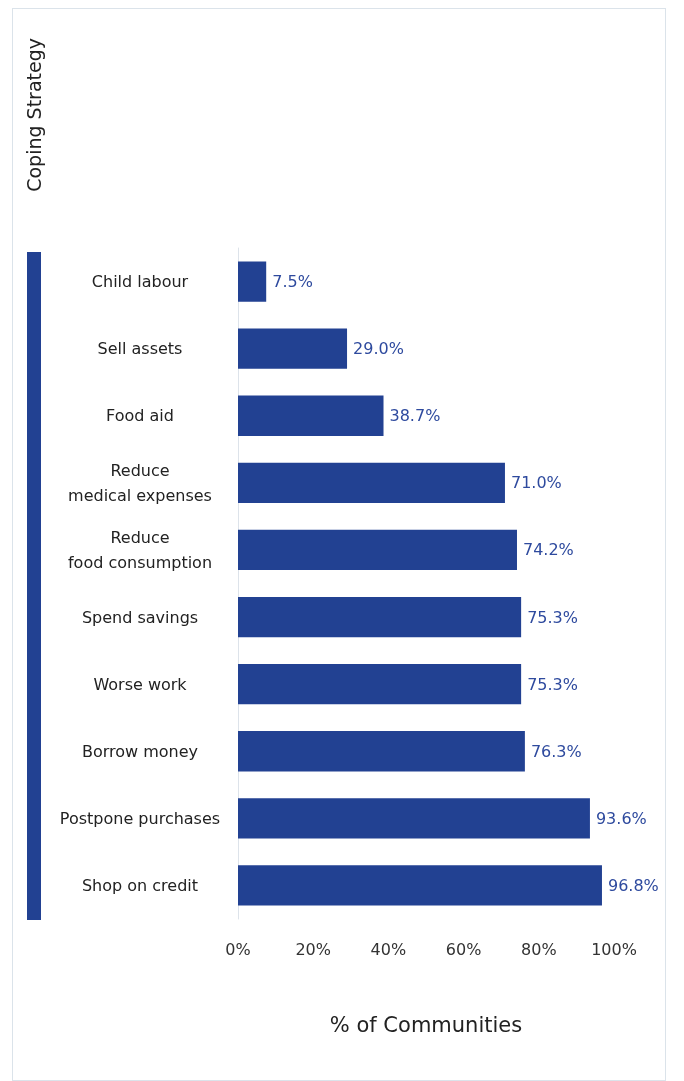 The width and height of the screenshot is (684, 1081). I want to click on x-tick-label: 0%, so click(238, 949).